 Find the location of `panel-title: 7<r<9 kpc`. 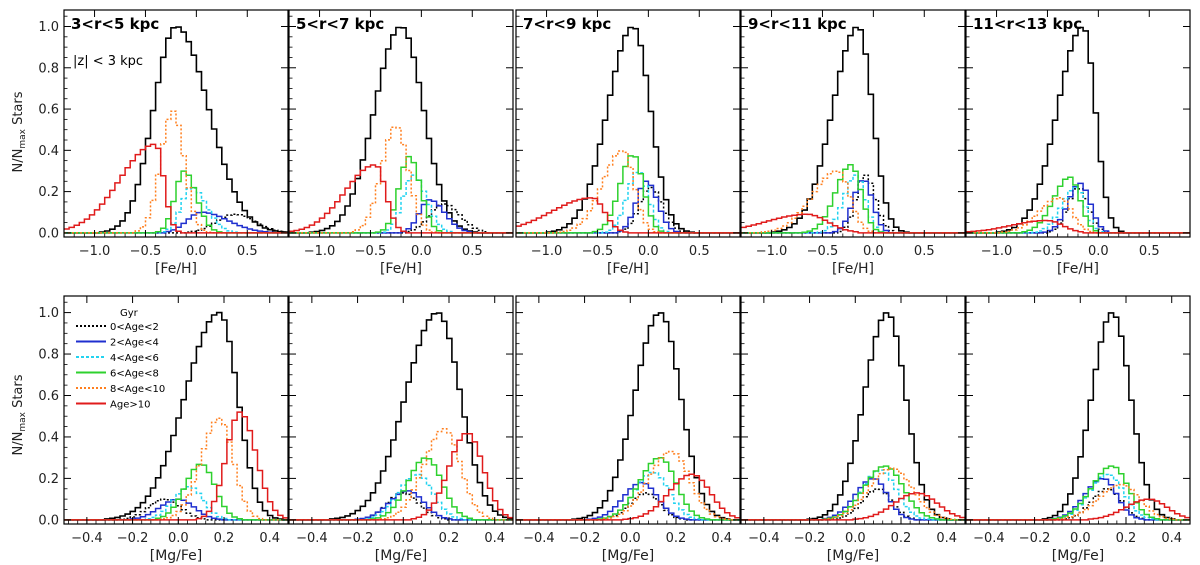

panel-title: 7<r<9 kpc is located at coordinates (567, 24).